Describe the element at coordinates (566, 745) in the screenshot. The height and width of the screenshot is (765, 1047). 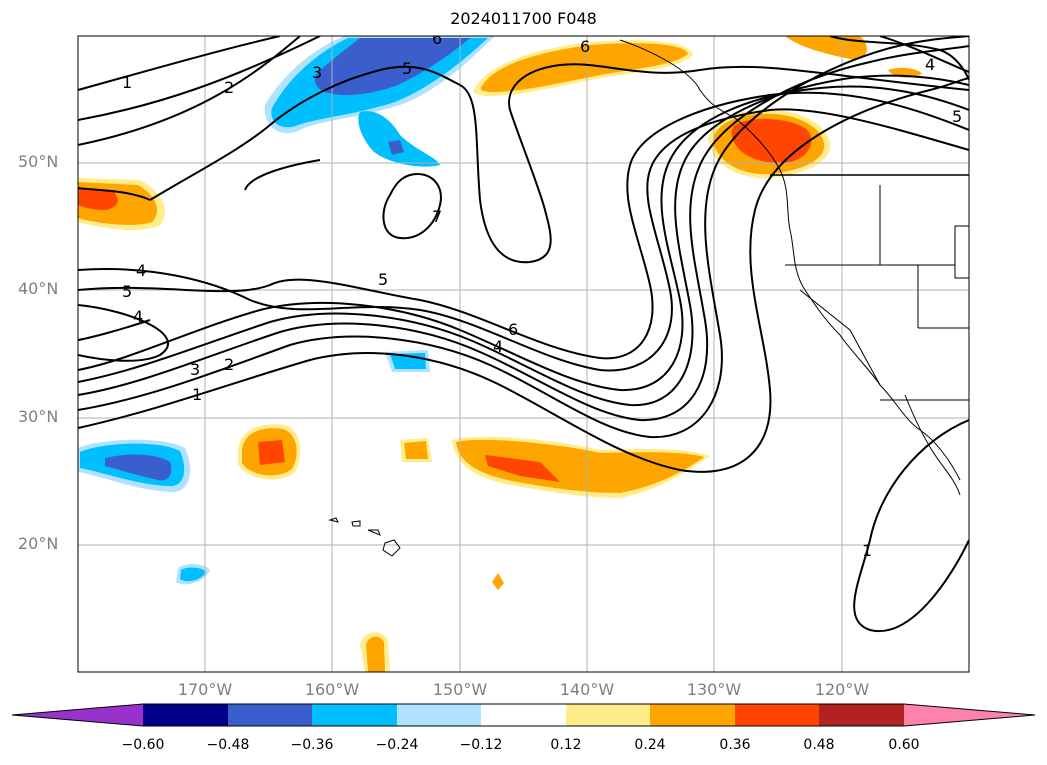
I see `colorbar-tick-label: 0.12` at that location.